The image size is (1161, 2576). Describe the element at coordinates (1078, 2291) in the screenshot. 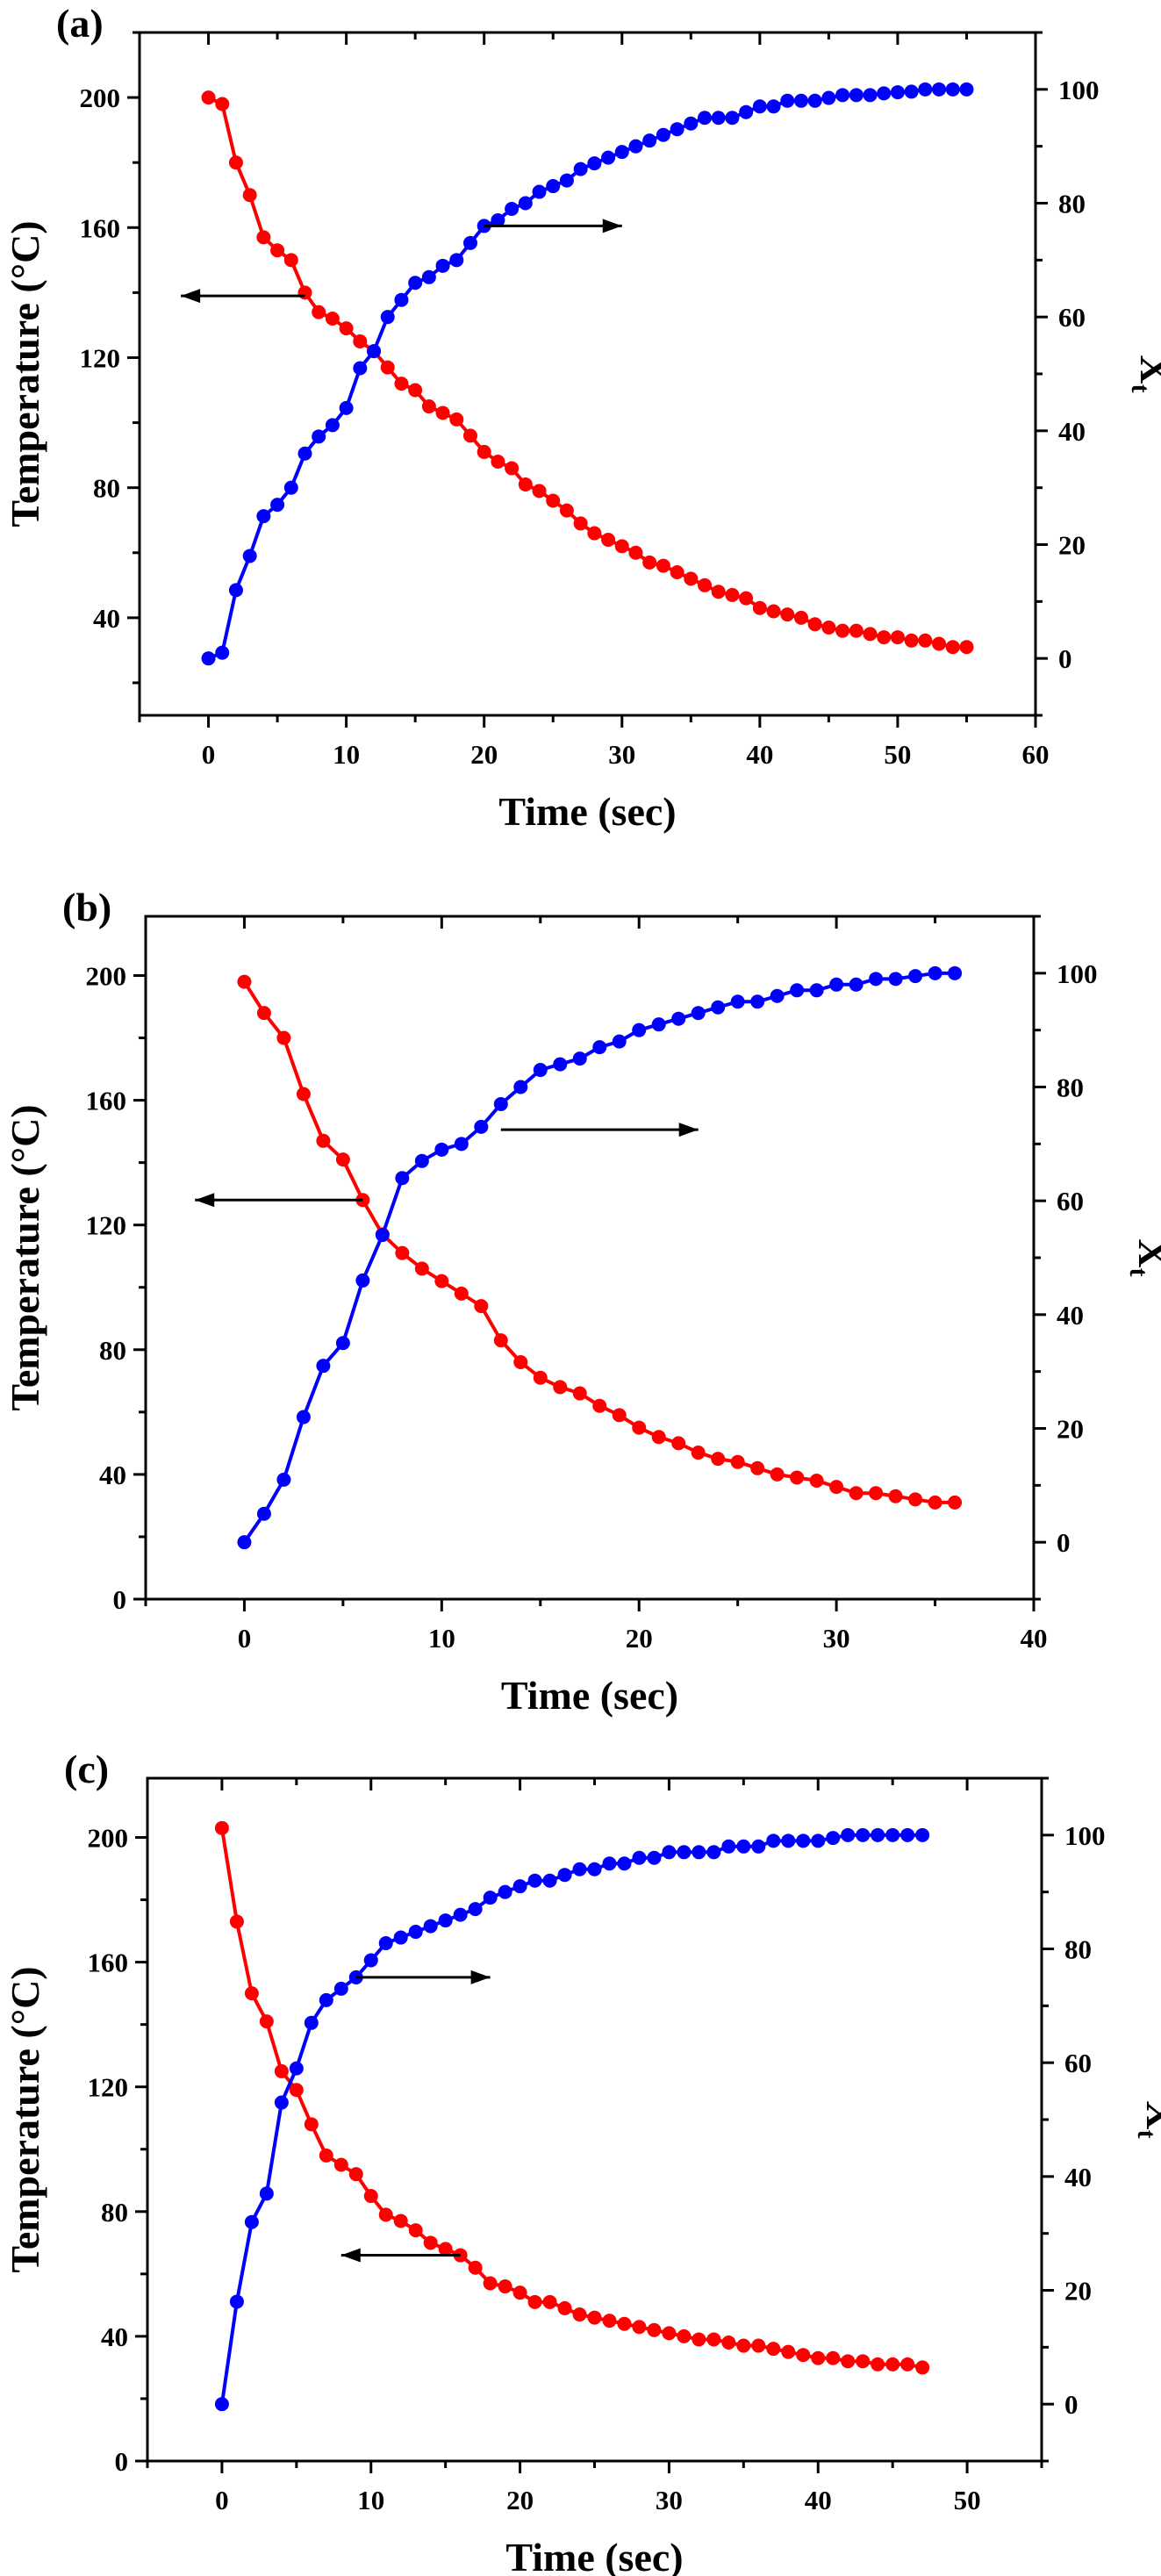

I see `y2-tick-label: 20` at that location.